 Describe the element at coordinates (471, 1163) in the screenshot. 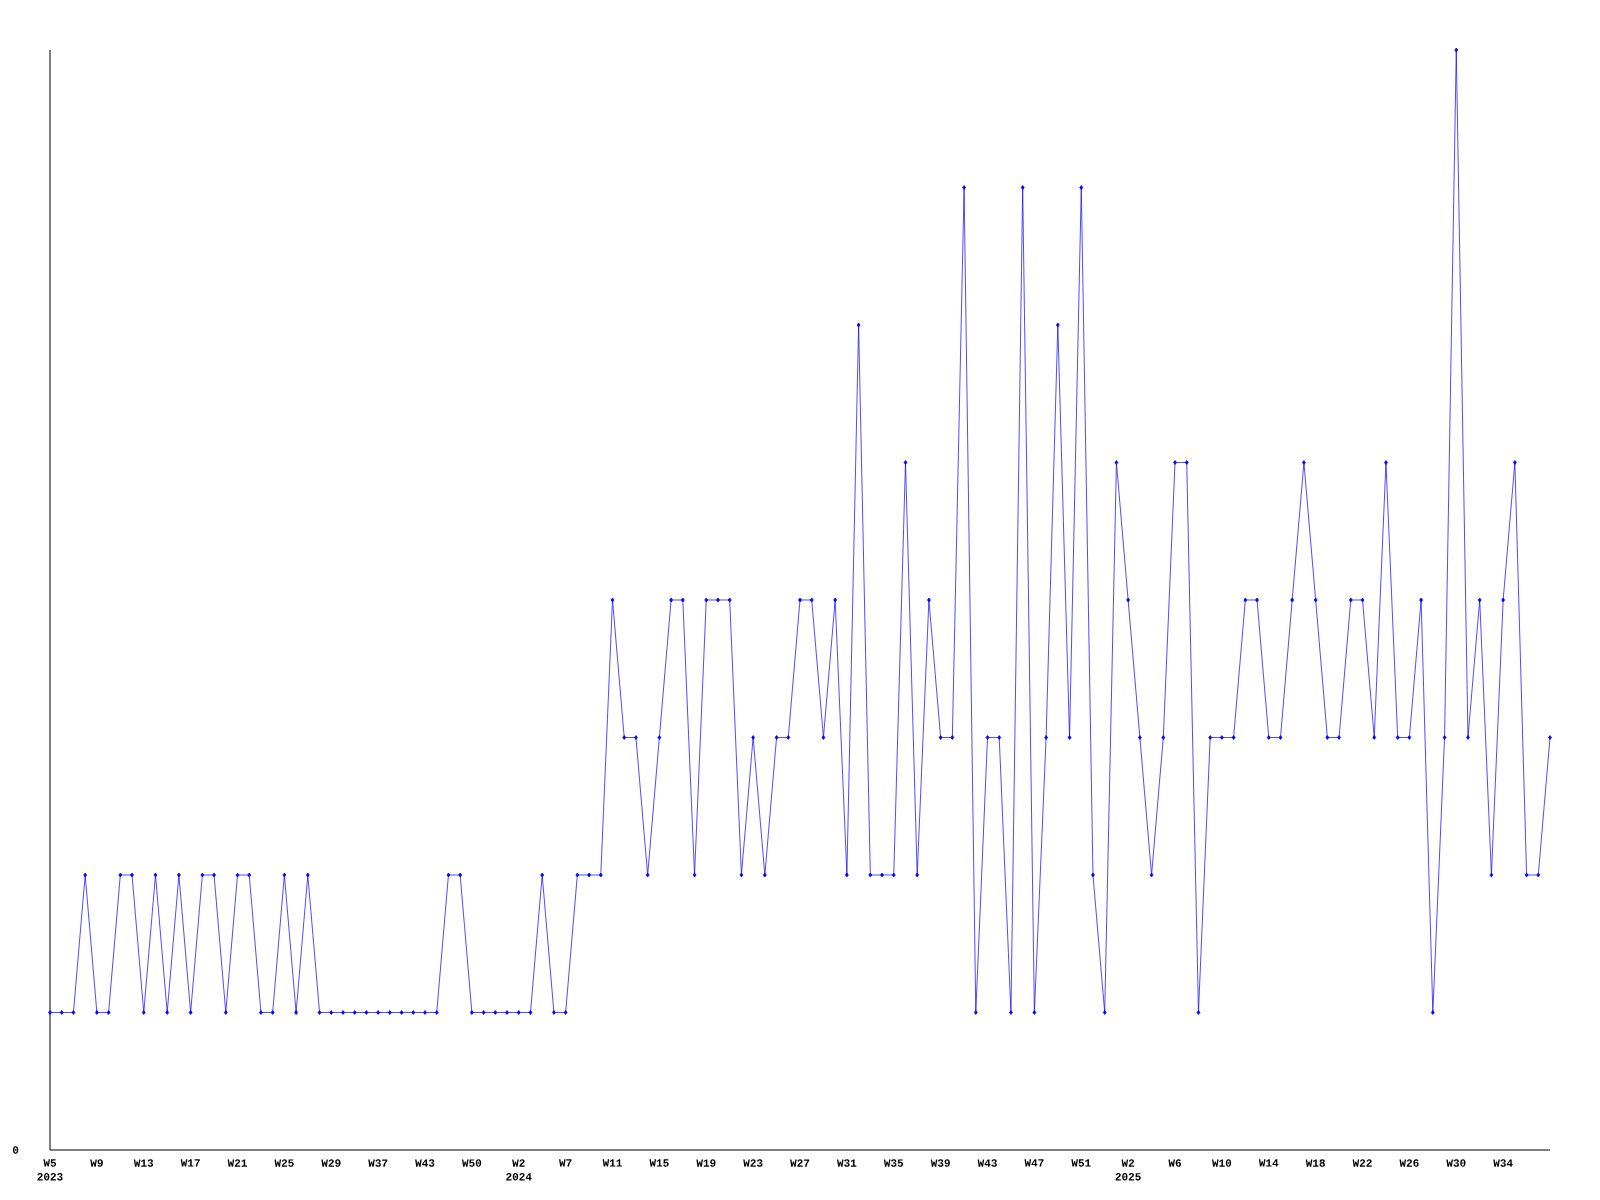

I see `x-tick-label: W50` at that location.